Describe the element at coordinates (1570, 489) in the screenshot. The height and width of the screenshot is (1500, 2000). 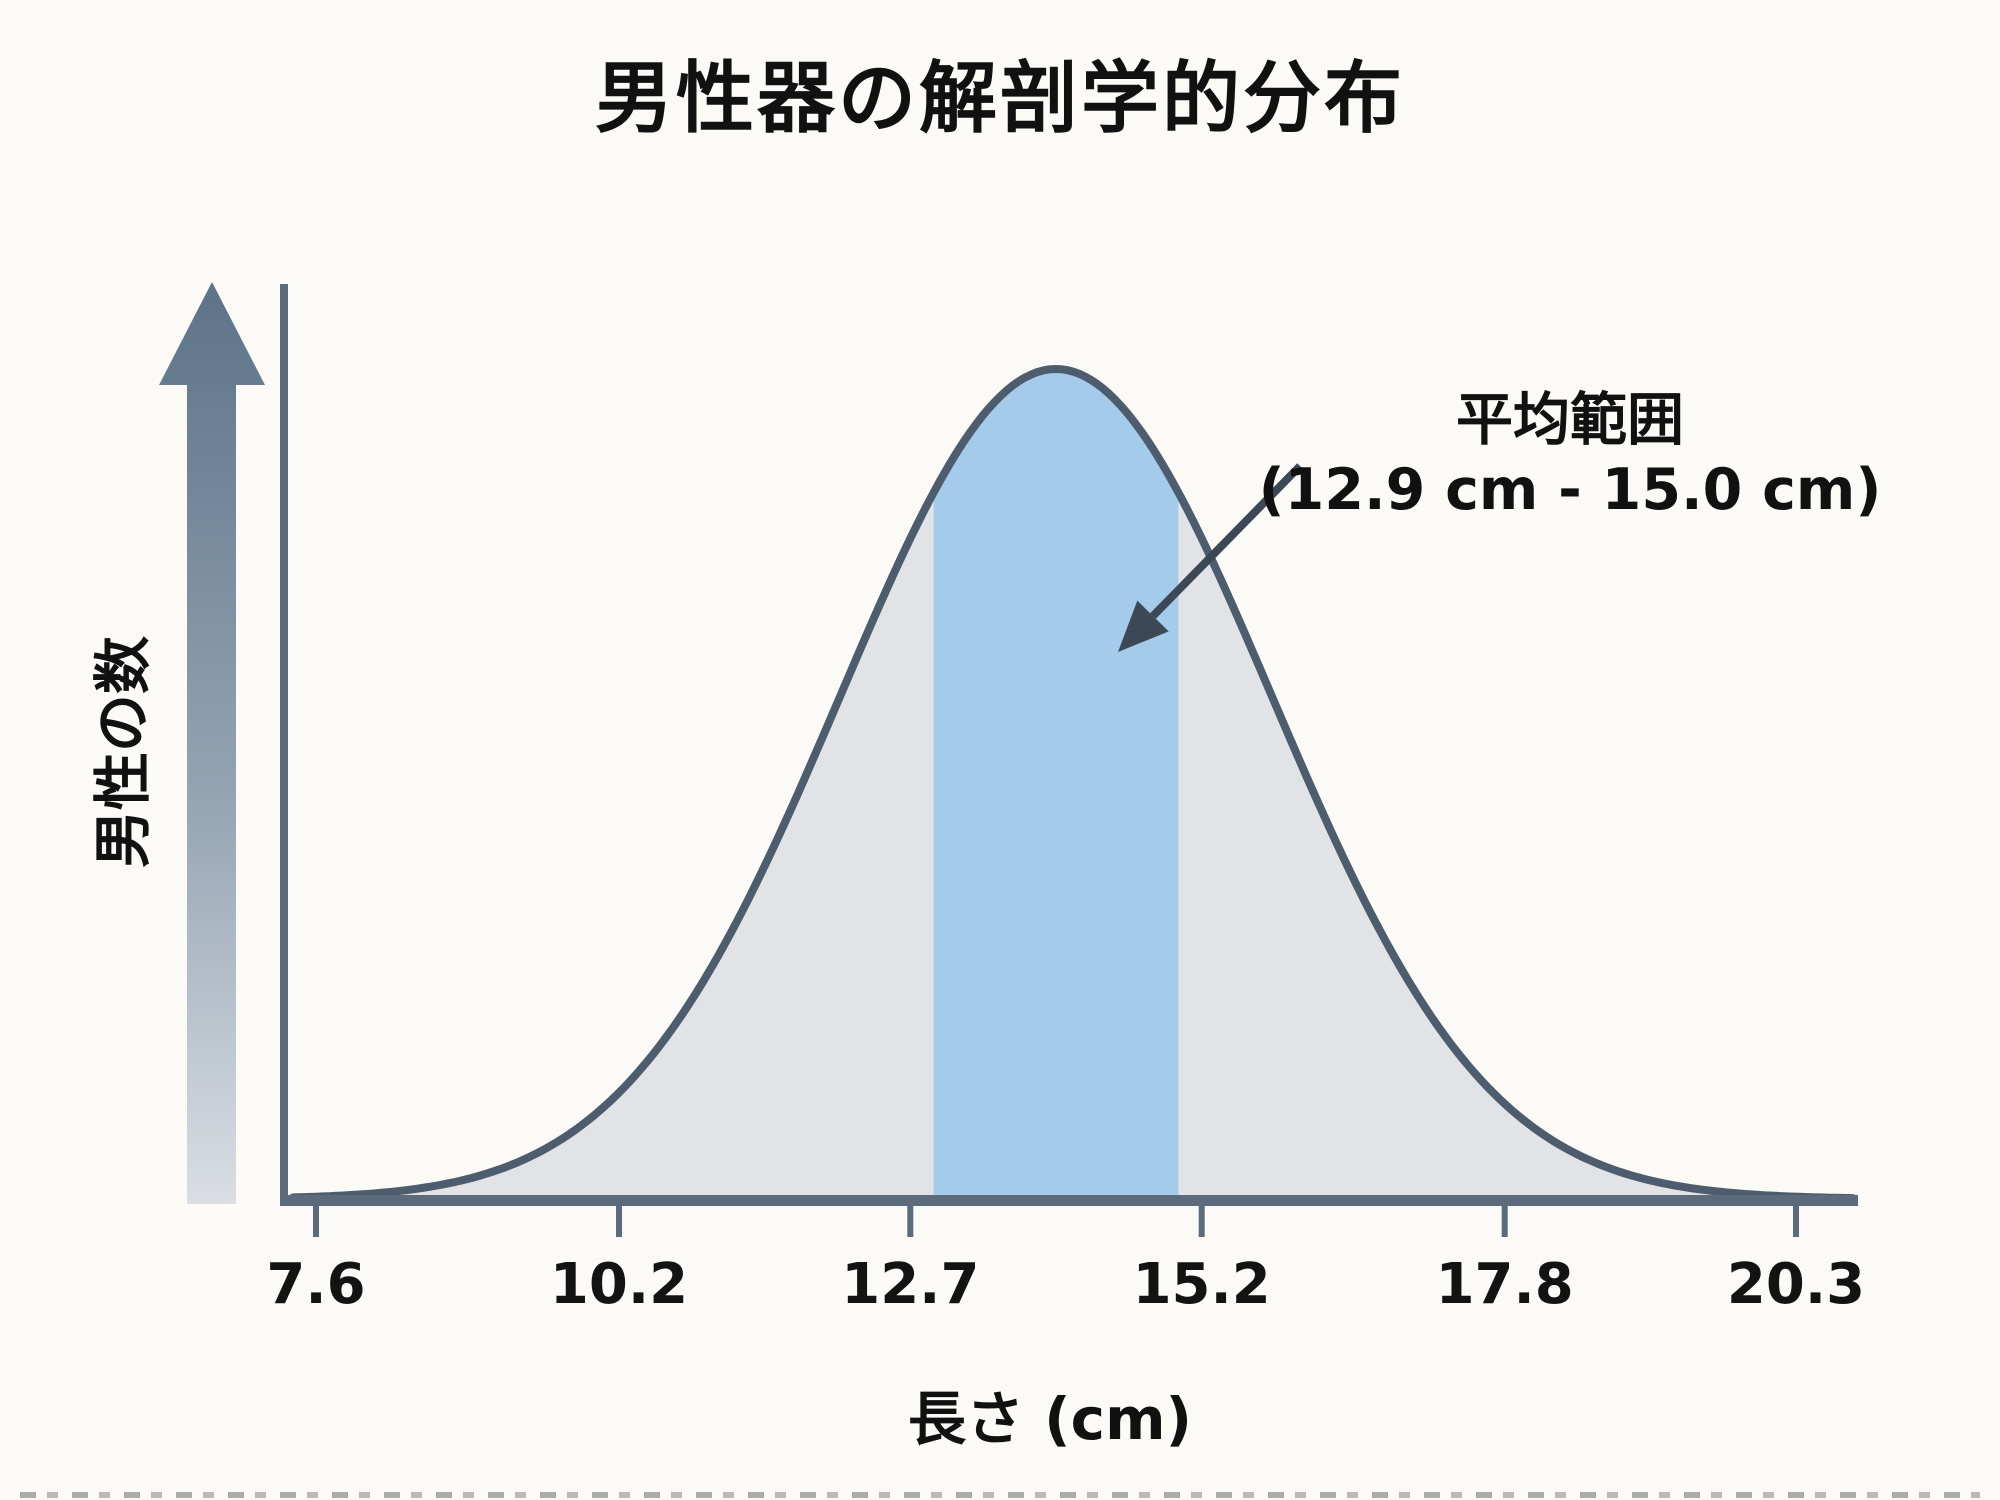
I see `annotation-line-2: (12.9 cm - 15.0 cm)` at that location.